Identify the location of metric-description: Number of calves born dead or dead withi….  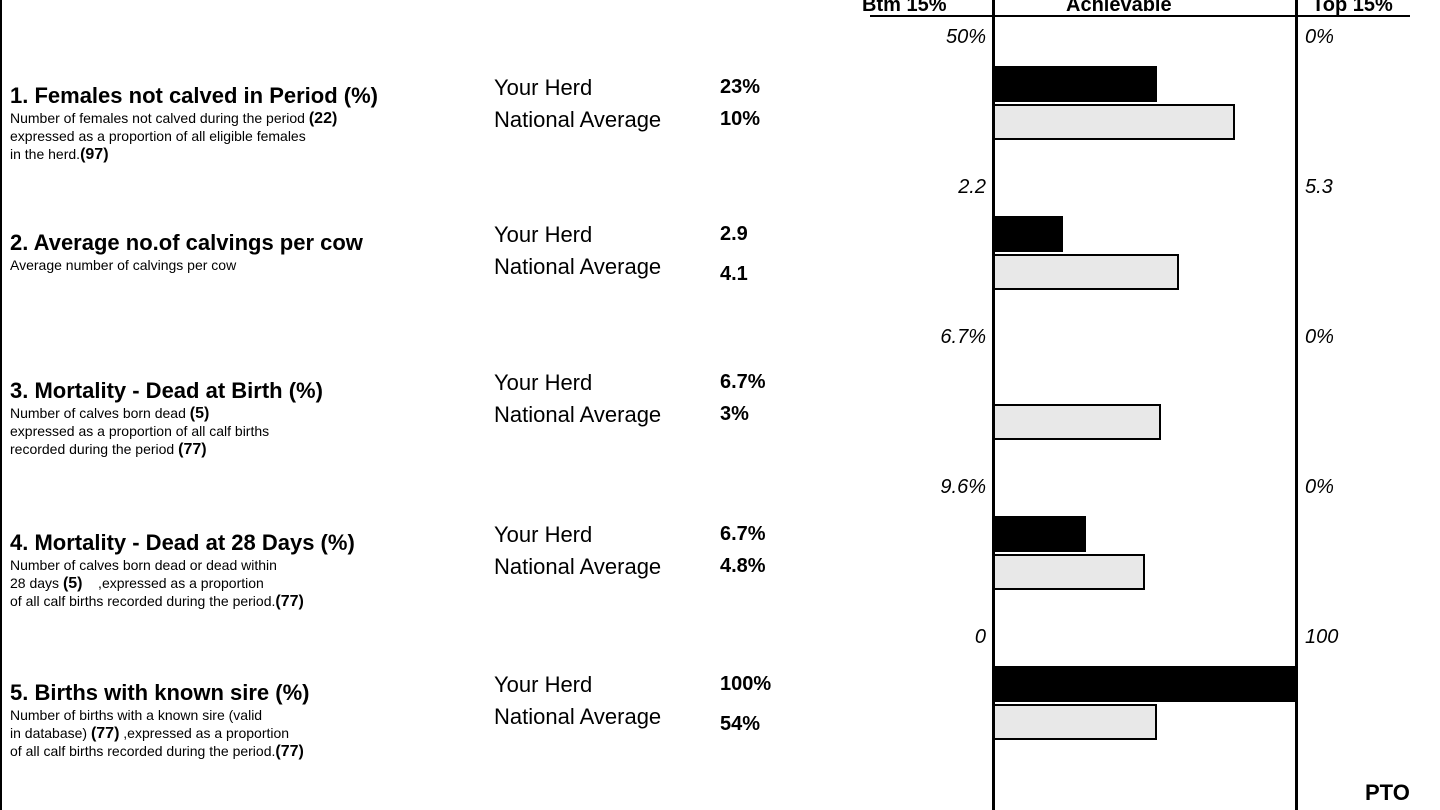
(143, 565).